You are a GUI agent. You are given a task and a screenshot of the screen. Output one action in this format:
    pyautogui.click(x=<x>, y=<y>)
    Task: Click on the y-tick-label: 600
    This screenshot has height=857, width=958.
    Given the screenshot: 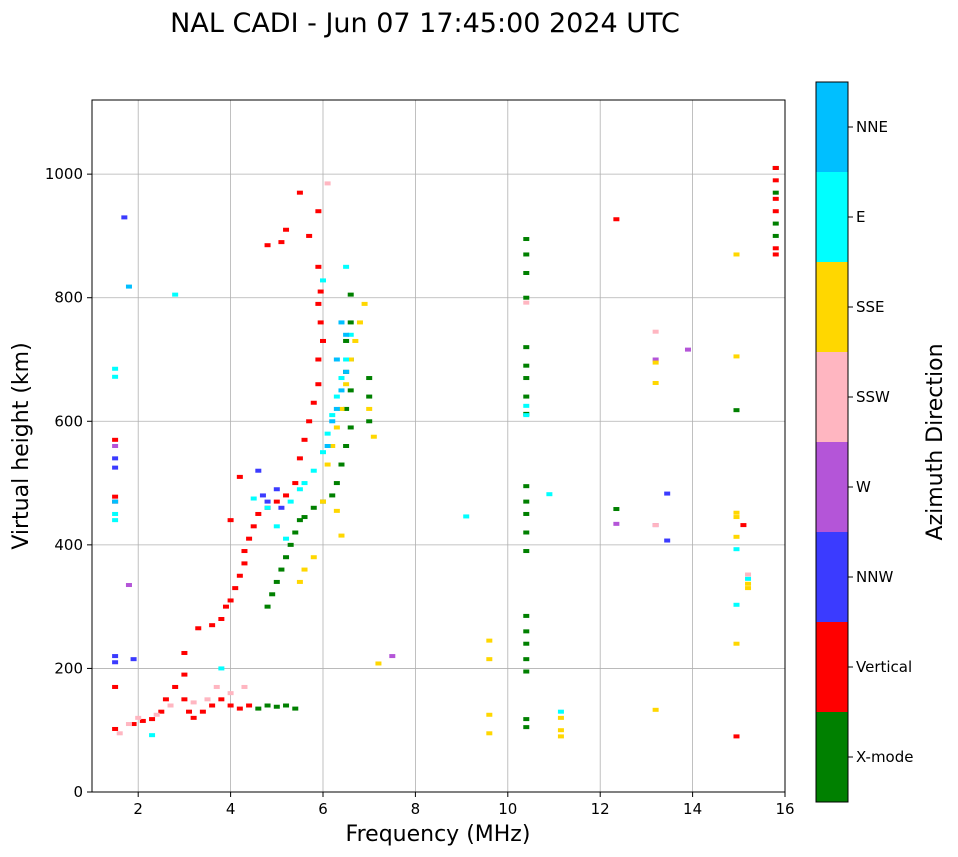 What is the action you would take?
    pyautogui.click(x=68, y=421)
    